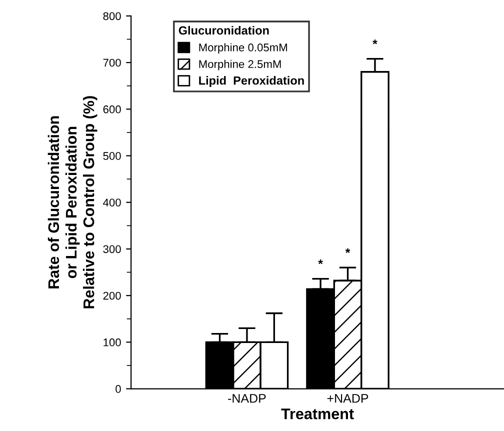  I want to click on x-tick-label: +NADP, so click(347, 398).